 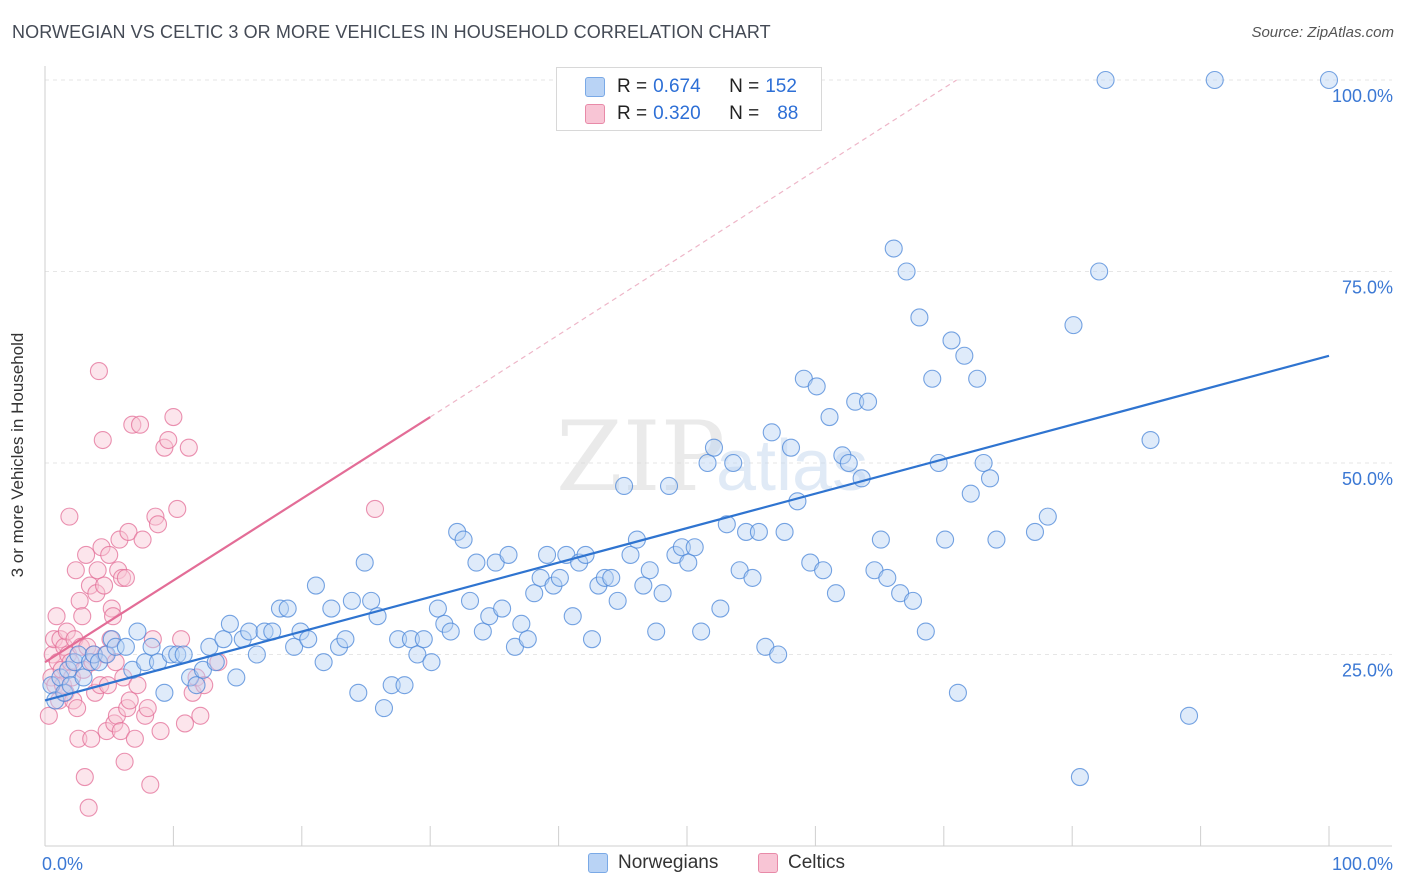 I want to click on x-tick-label-min: 0.0%, so click(x=62, y=864).